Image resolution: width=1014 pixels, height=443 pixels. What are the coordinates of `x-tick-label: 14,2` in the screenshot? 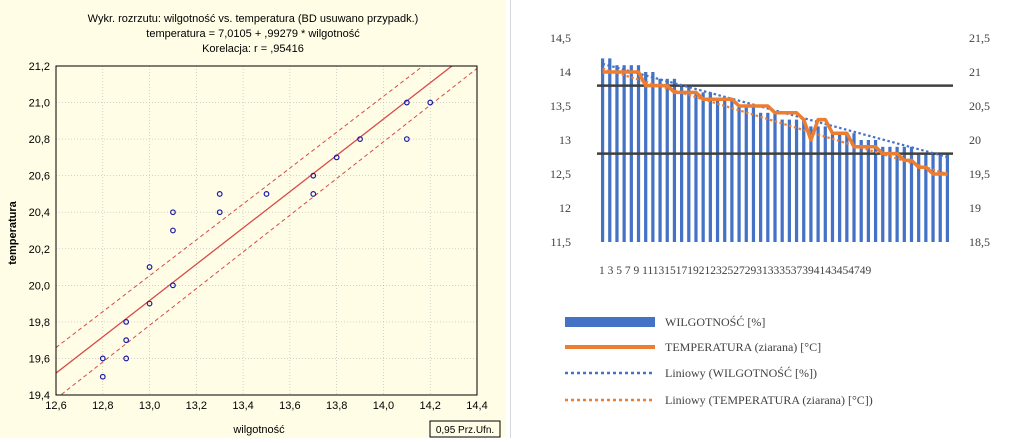 It's located at (430, 406).